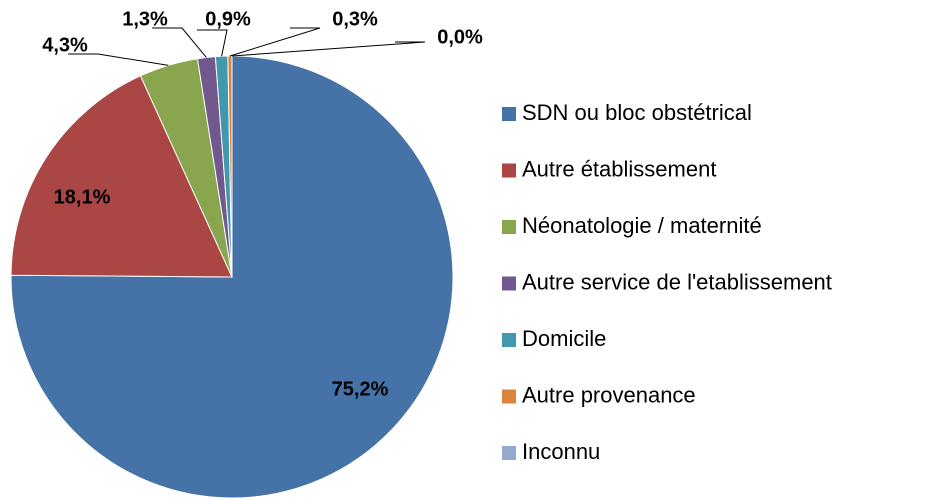 This screenshot has height=499, width=946. Describe the element at coordinates (619, 168) in the screenshot. I see `legend-label: Autre établissement` at that location.